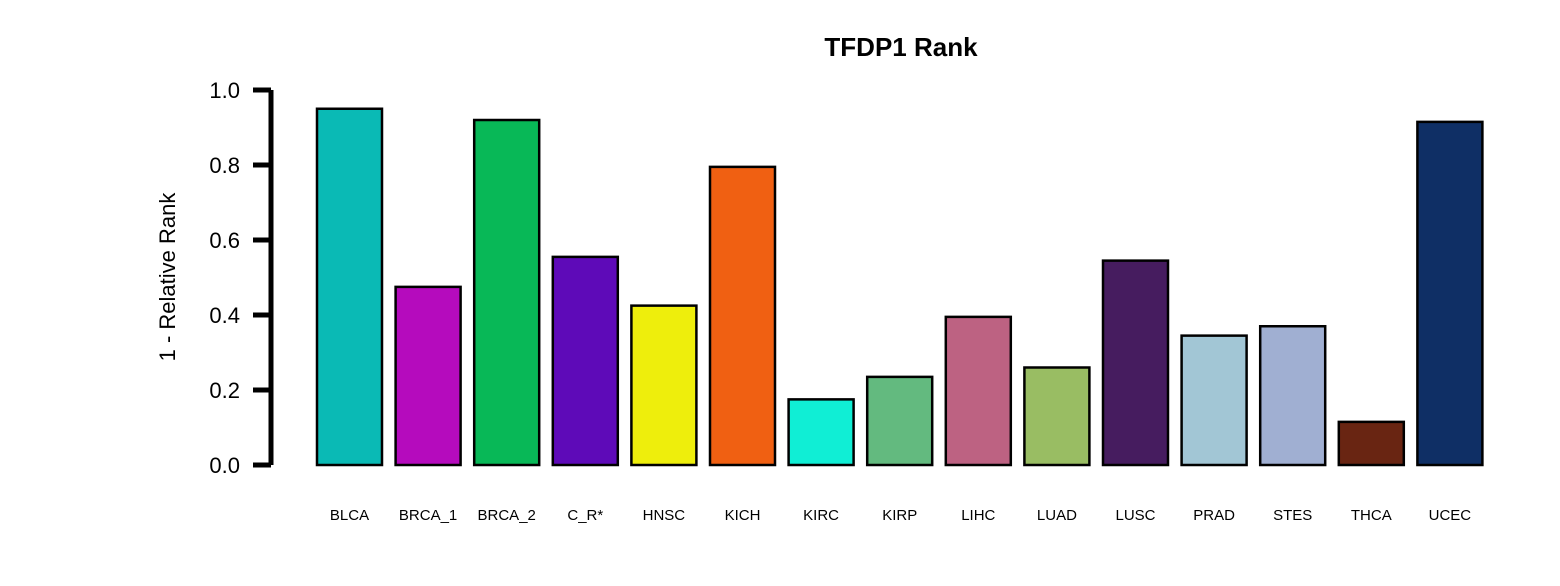 This screenshot has width=1560, height=586. Describe the element at coordinates (743, 515) in the screenshot. I see `x-tick-label: KICH` at that location.